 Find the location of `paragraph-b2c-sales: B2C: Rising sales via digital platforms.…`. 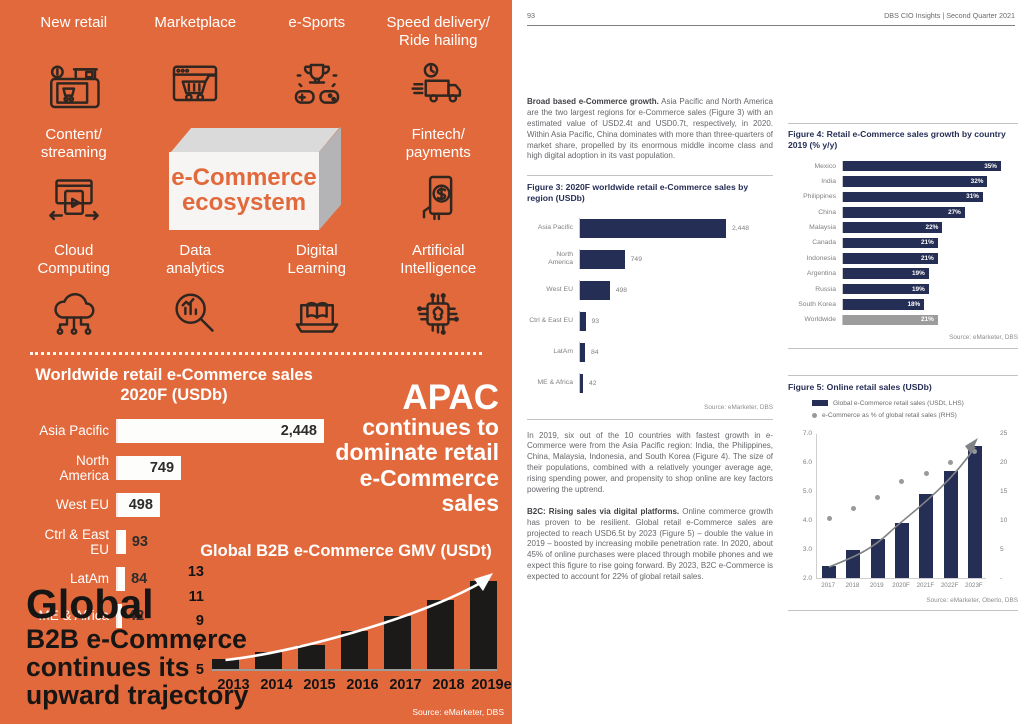

paragraph-b2c-sales: B2C: Rising sales via digital platforms.… is located at coordinates (650, 545).